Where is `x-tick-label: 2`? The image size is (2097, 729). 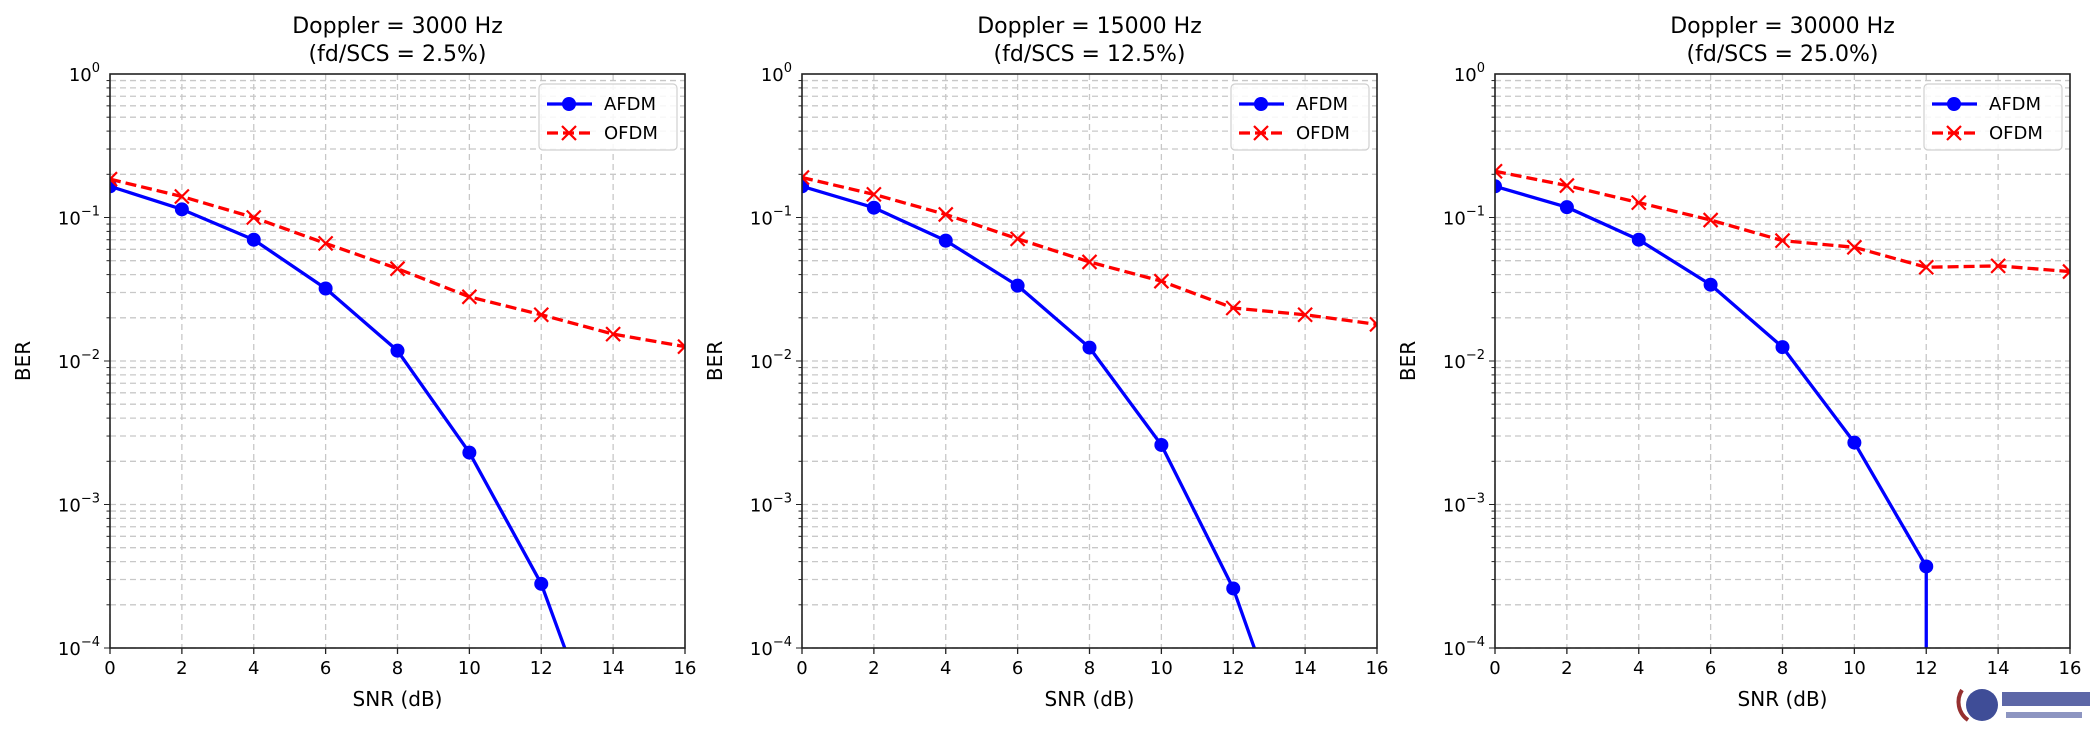
x-tick-label: 2 is located at coordinates (181, 668).